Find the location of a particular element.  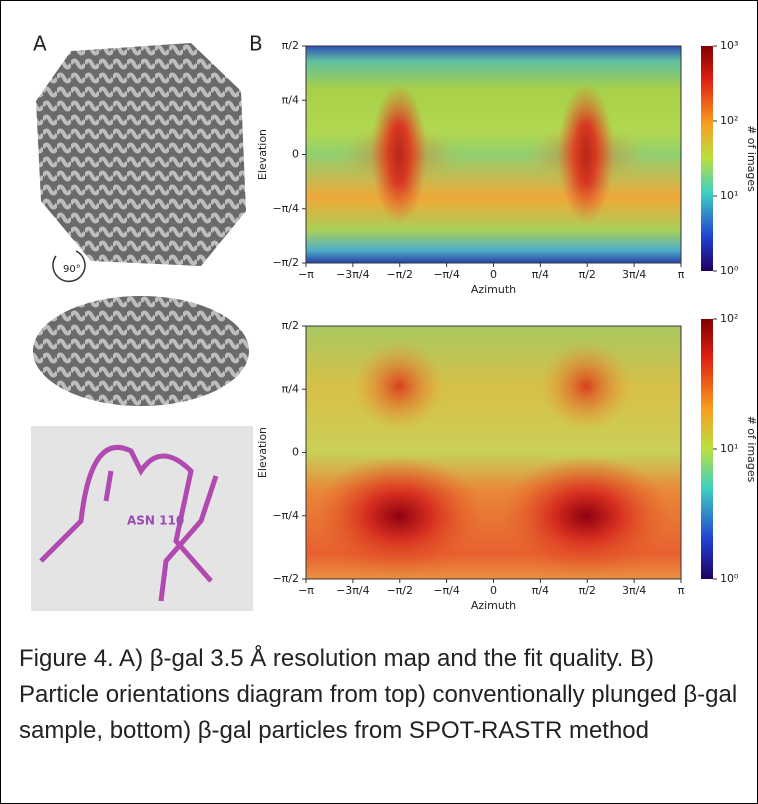

map-side-view is located at coordinates (141, 351).